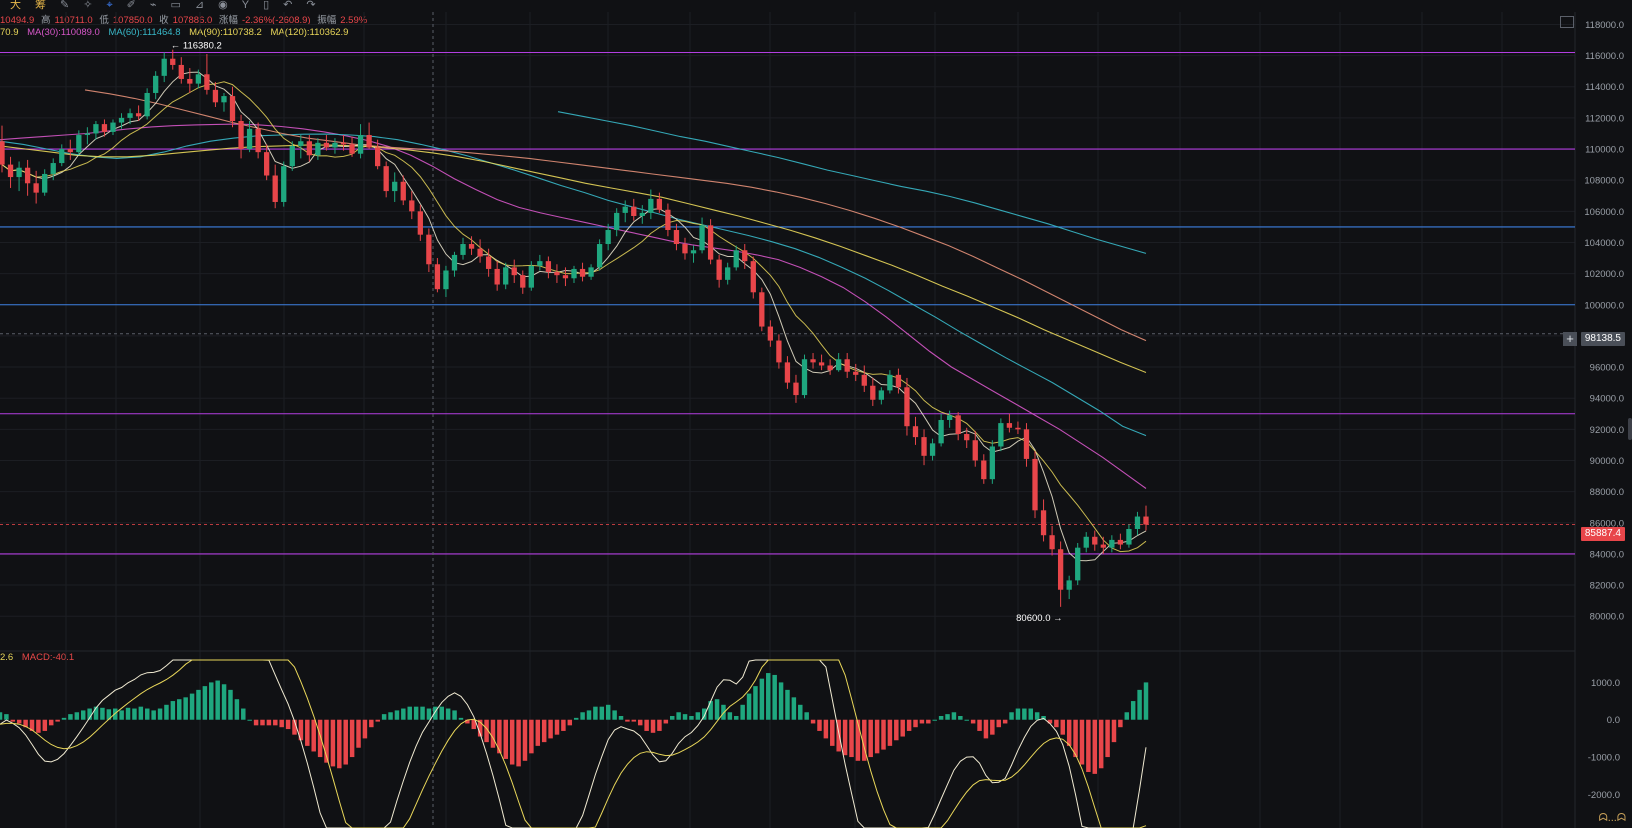 The height and width of the screenshot is (828, 1632). I want to click on big-button: 大, so click(15, 5).